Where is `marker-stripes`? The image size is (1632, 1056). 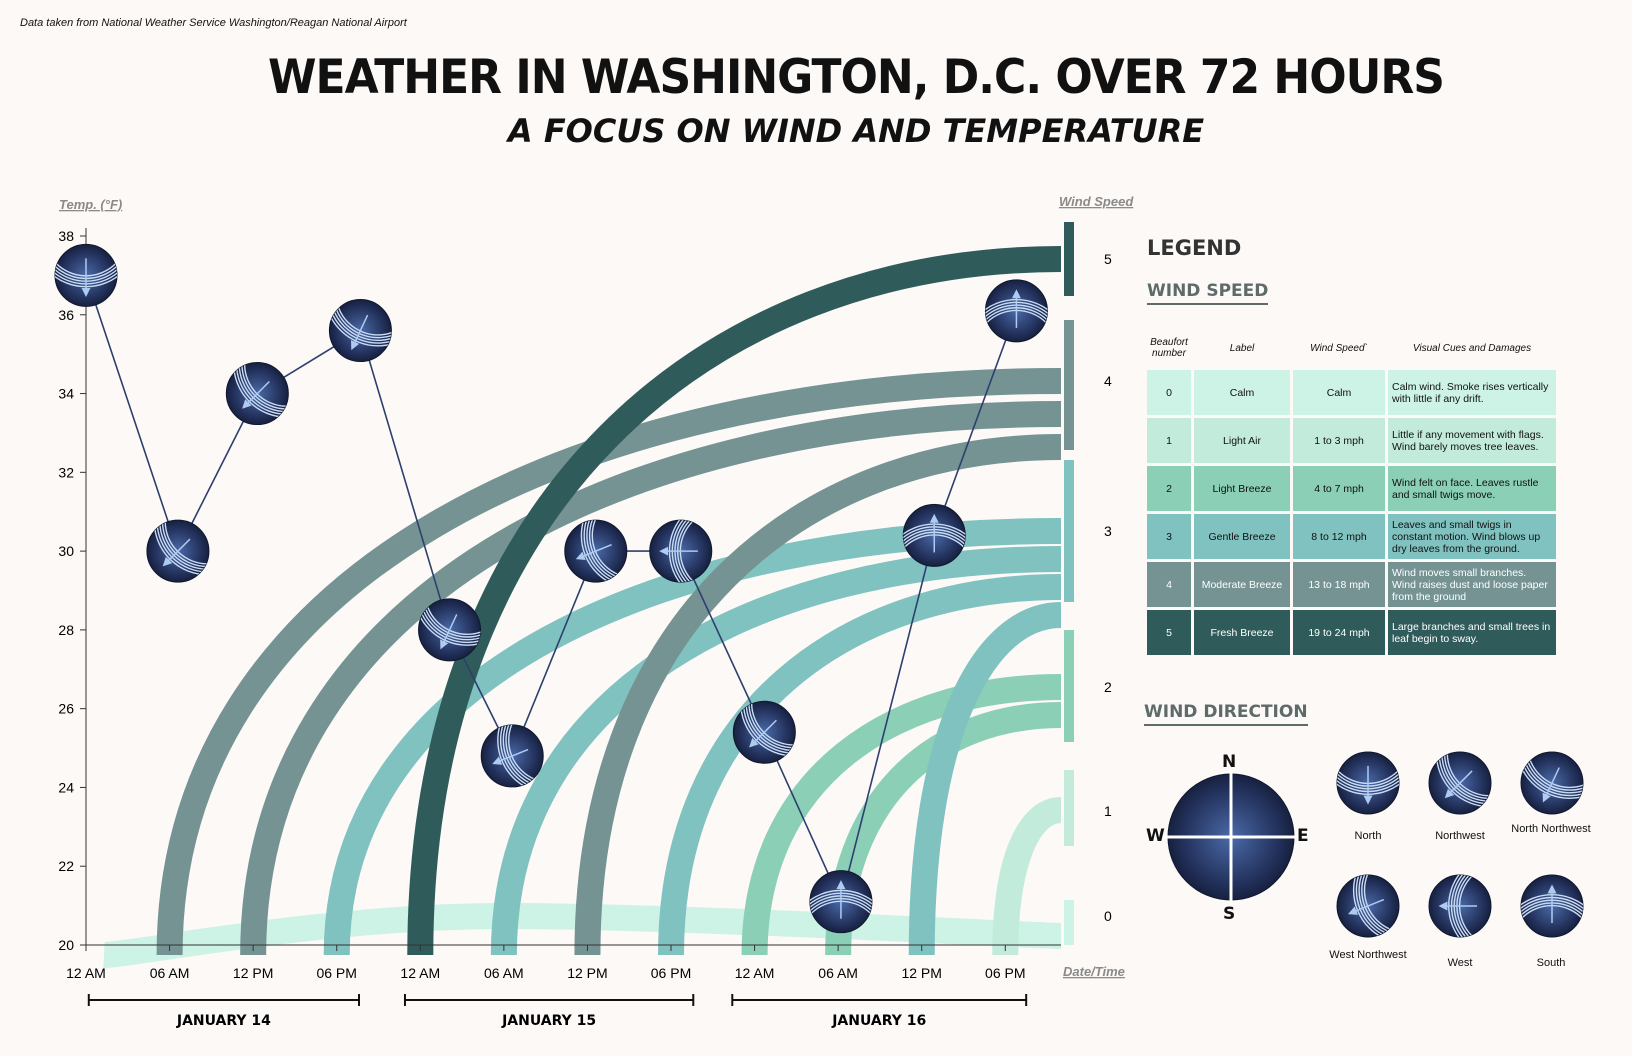 marker-stripes is located at coordinates (603, 551).